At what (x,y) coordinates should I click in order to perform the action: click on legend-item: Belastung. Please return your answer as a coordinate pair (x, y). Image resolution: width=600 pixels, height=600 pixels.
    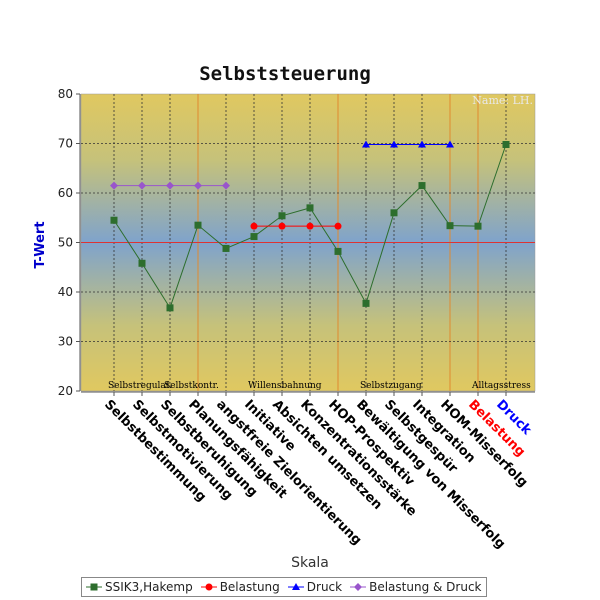
    Looking at the image, I should click on (240, 587).